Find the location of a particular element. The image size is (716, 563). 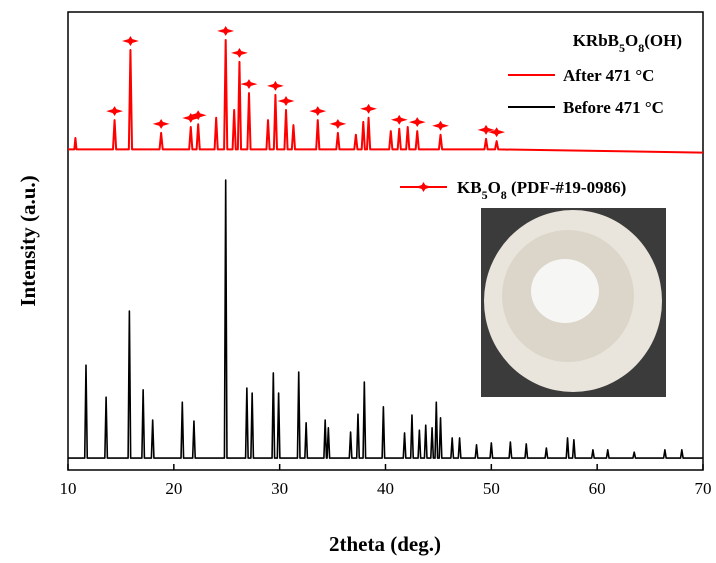

x-tick-label: 70 is located at coordinates (703, 488).